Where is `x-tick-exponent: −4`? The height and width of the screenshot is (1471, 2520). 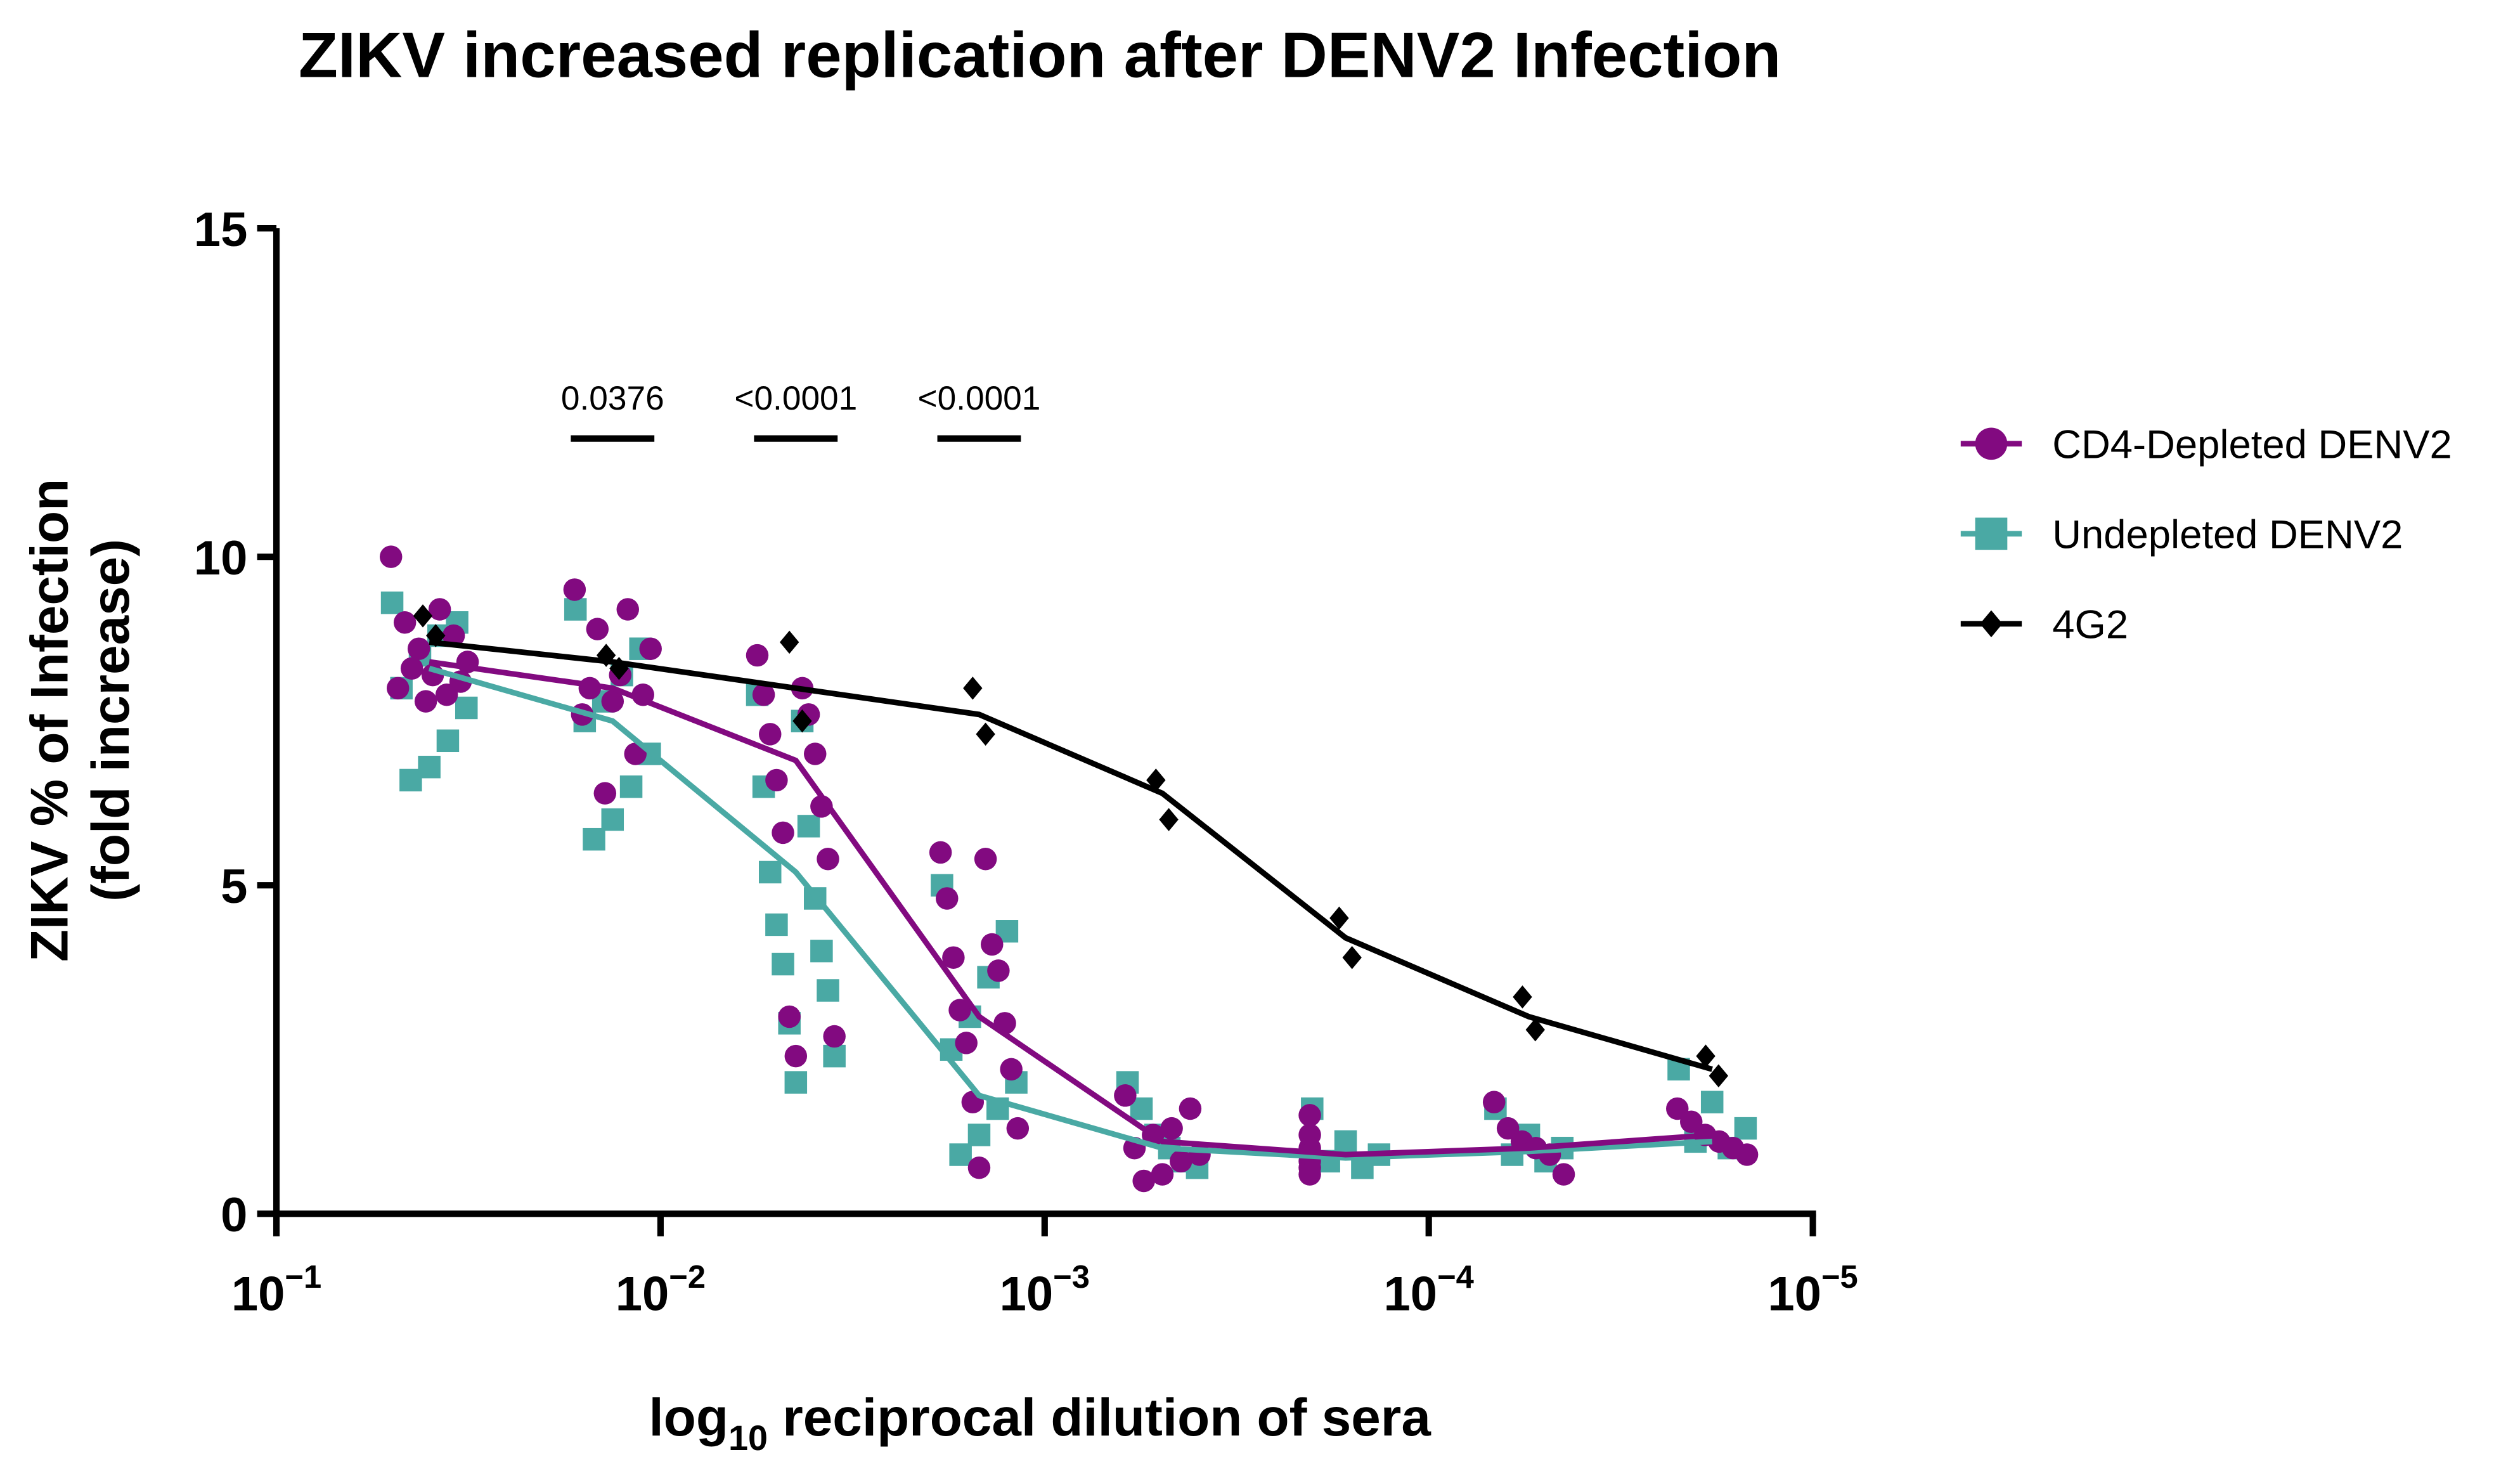
x-tick-exponent: −4 is located at coordinates (1455, 1277).